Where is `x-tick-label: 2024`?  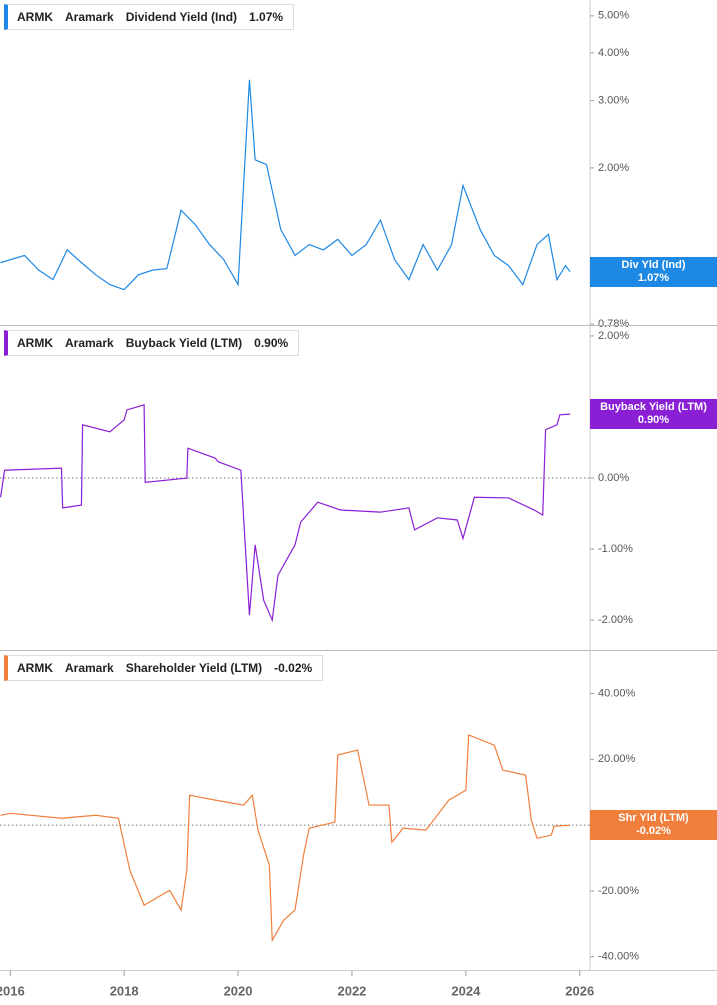
x-tick-label: 2024 is located at coordinates (466, 990).